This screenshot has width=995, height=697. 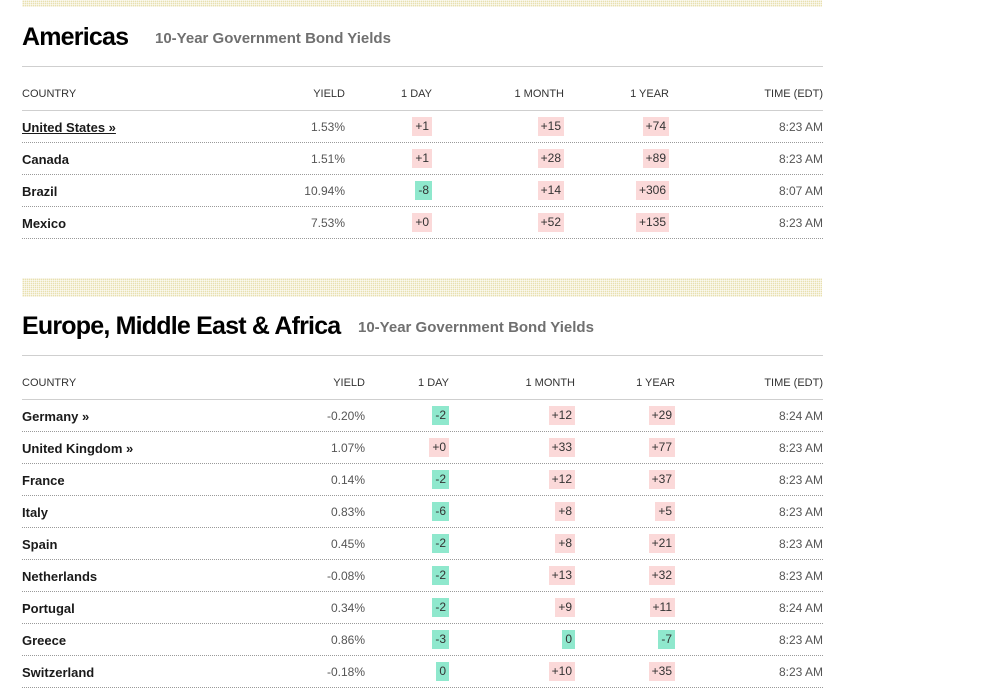 What do you see at coordinates (565, 607) in the screenshot?
I see `one-month-change-badge: +9` at bounding box center [565, 607].